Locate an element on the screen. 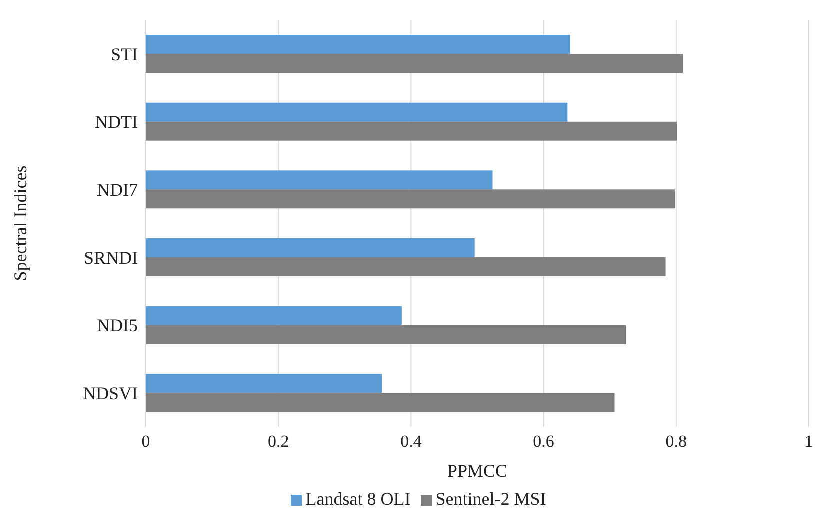 Image resolution: width=831 pixels, height=525 pixels. y-tick-label: SRNDI is located at coordinates (111, 258).